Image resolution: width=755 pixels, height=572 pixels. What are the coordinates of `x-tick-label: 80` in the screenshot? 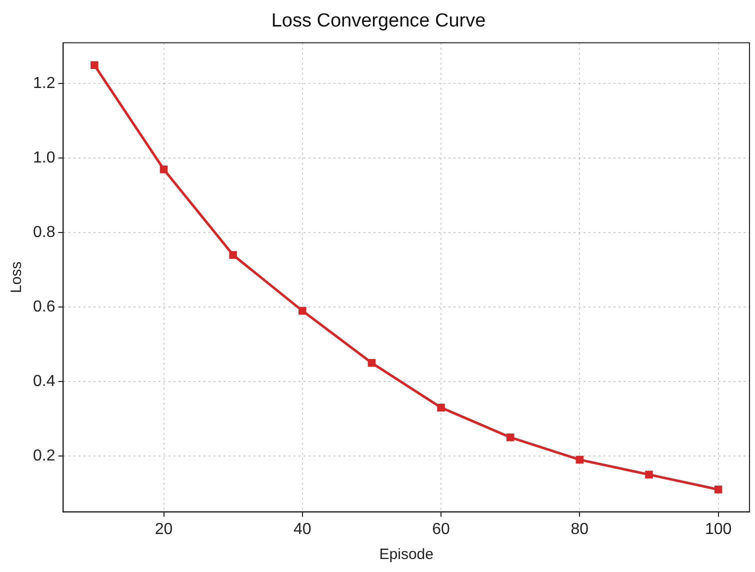 It's located at (579, 529).